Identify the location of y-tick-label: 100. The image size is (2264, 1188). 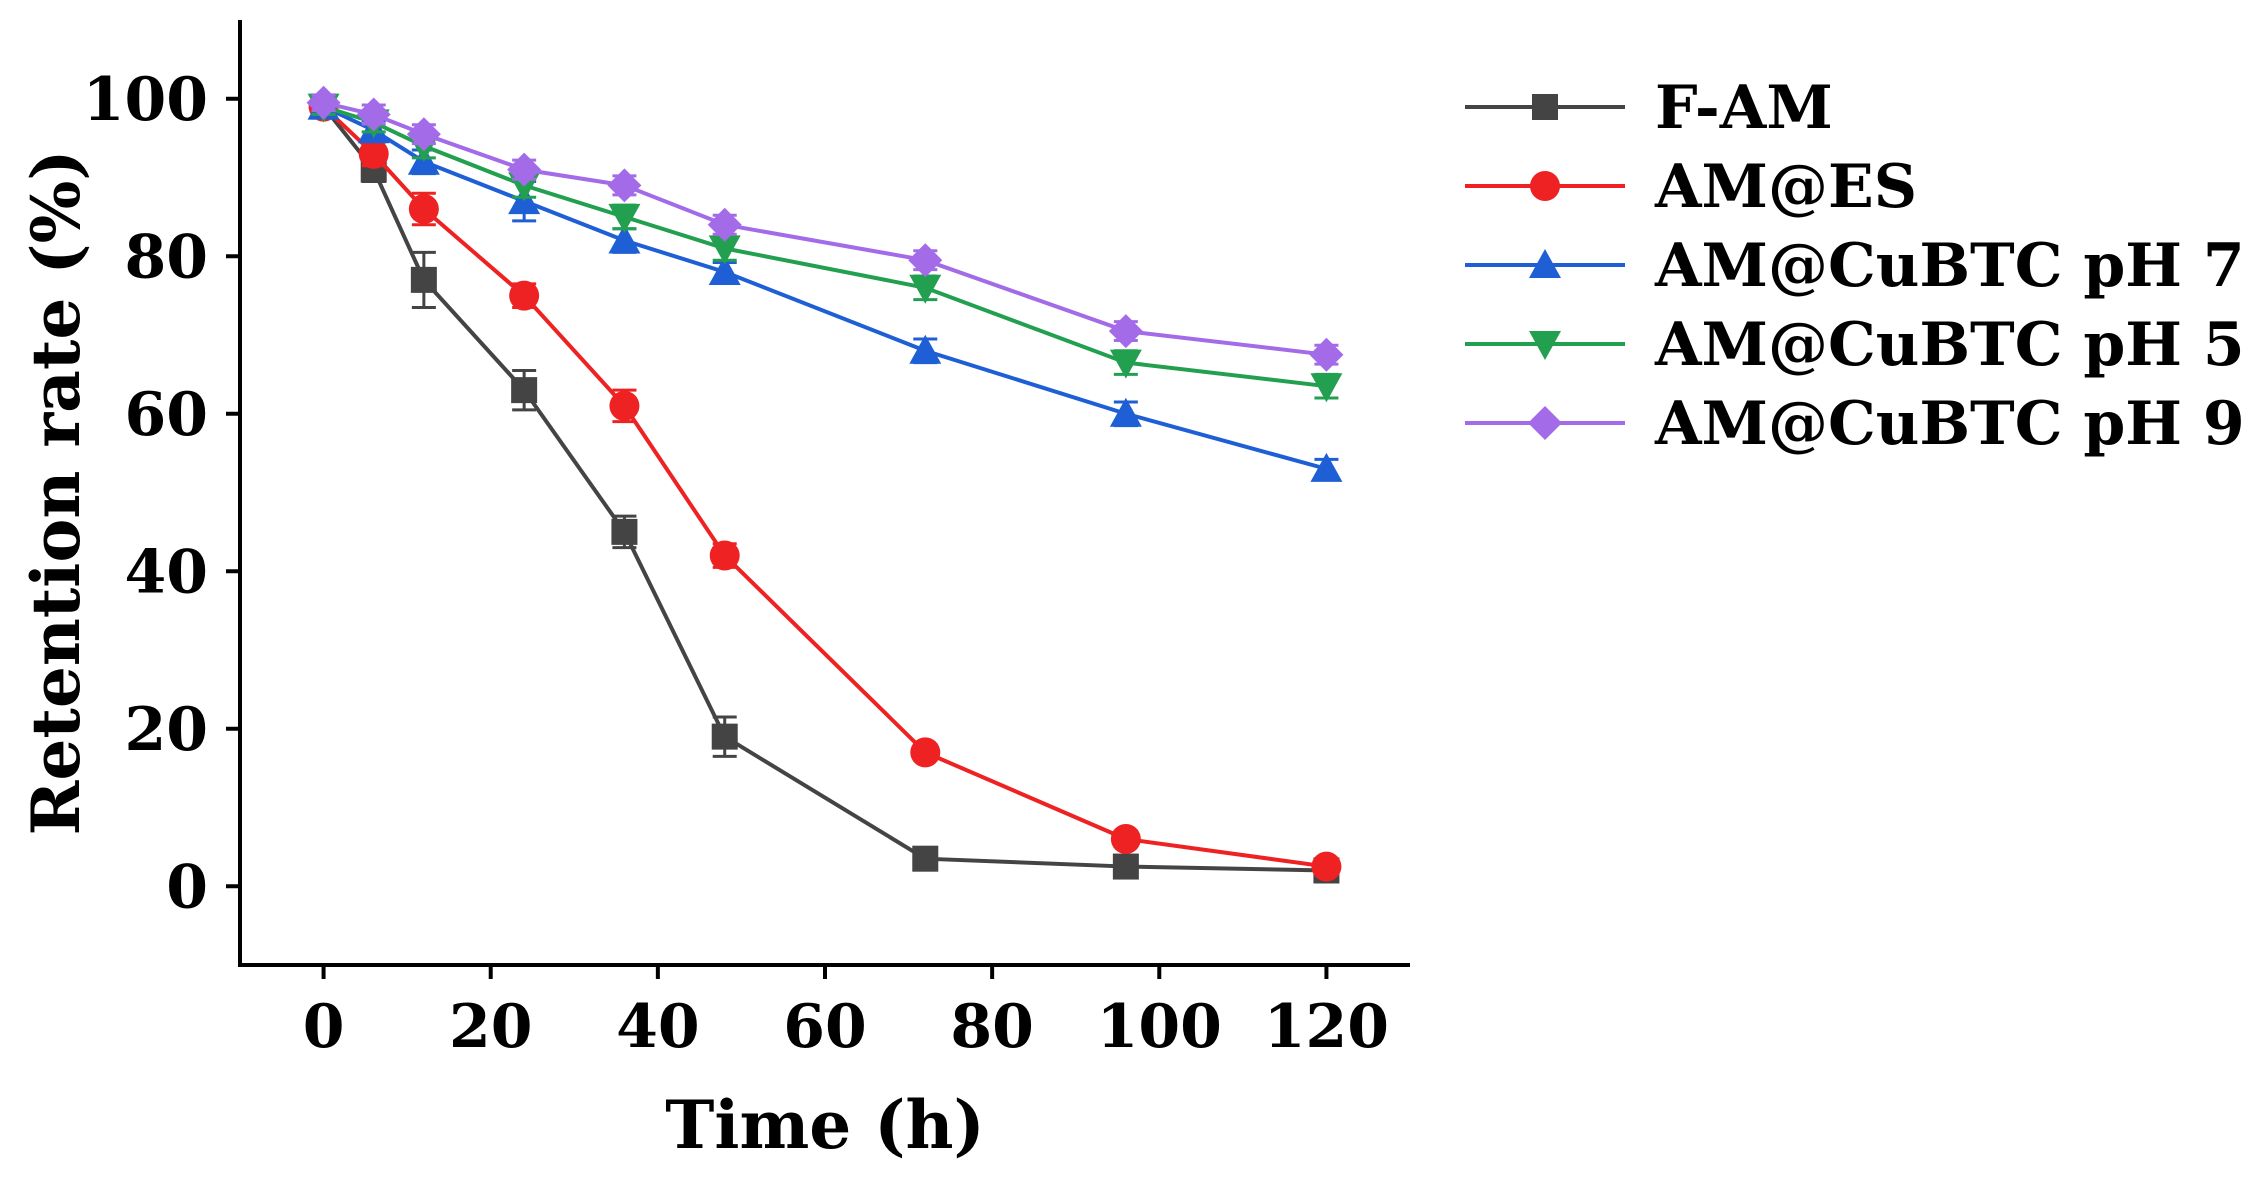
(145, 100).